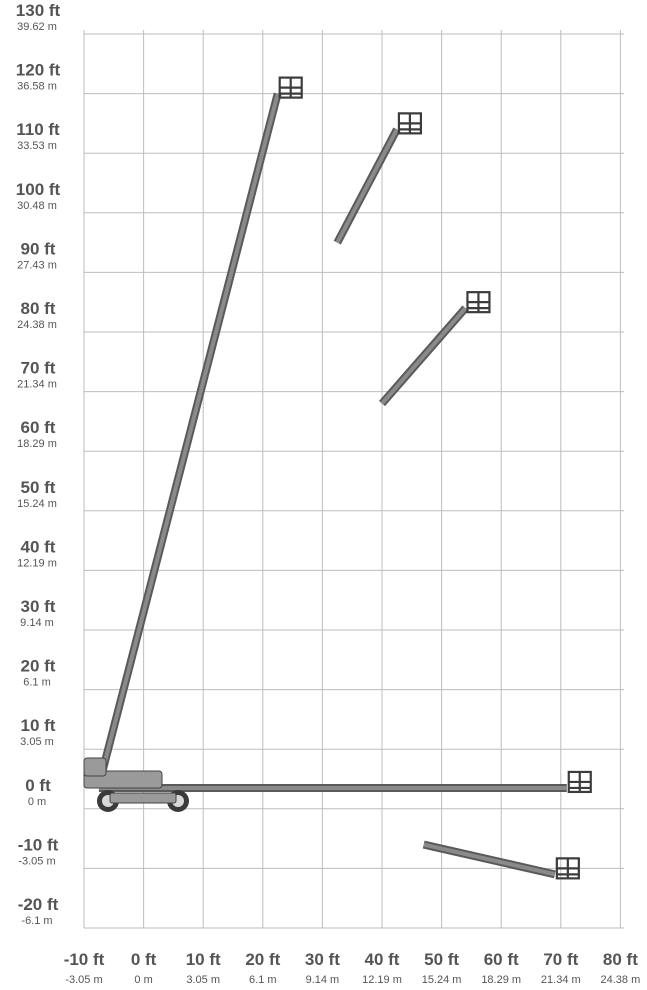  Describe the element at coordinates (37, 206) in the screenshot. I see `y-tick-label-m: 30.48 m` at that location.